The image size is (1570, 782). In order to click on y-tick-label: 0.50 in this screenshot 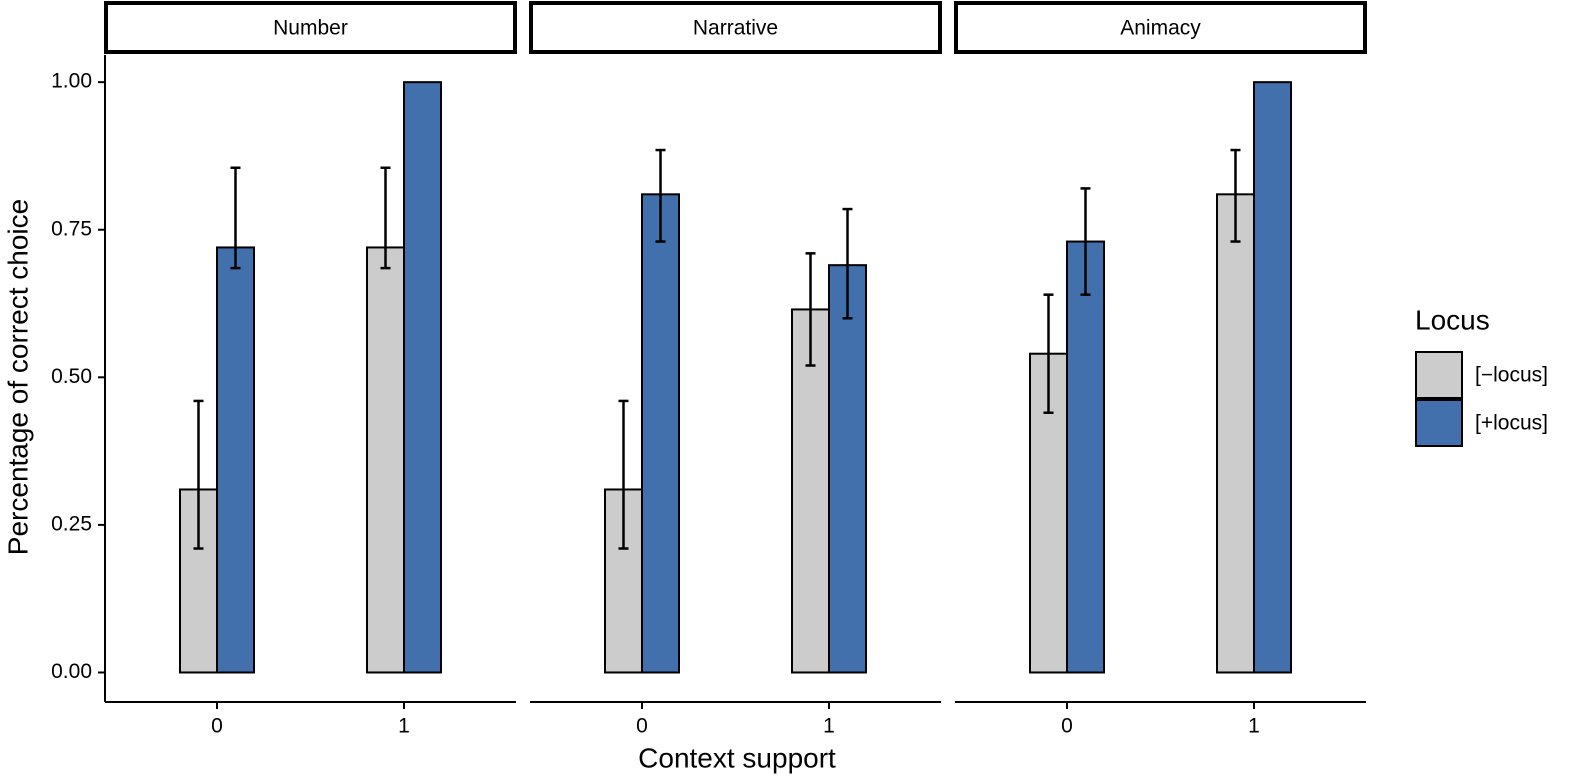, I will do `click(71, 376)`.